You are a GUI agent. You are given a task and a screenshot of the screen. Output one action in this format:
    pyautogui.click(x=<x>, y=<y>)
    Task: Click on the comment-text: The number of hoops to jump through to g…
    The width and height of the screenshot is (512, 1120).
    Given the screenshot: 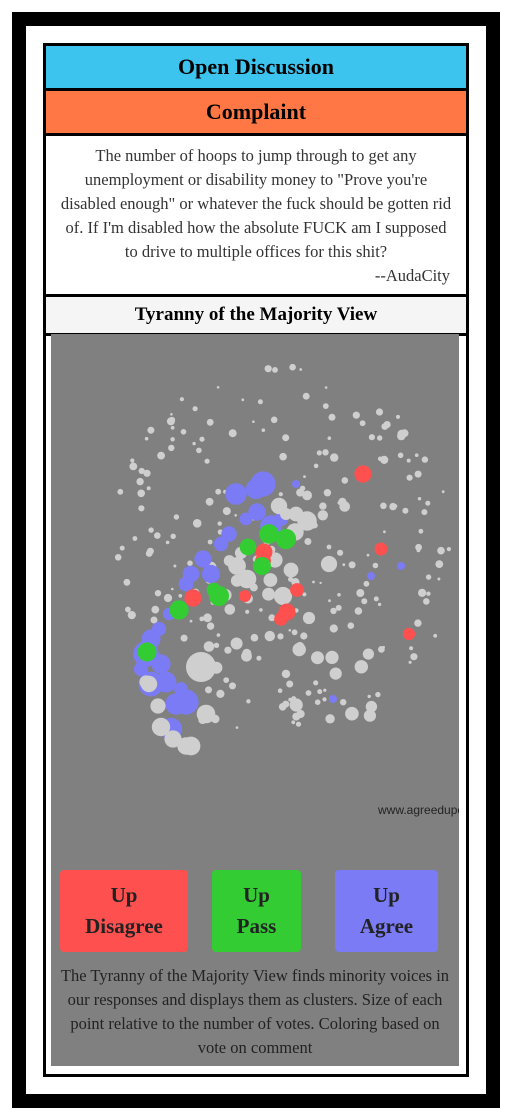 What is the action you would take?
    pyautogui.click(x=256, y=203)
    